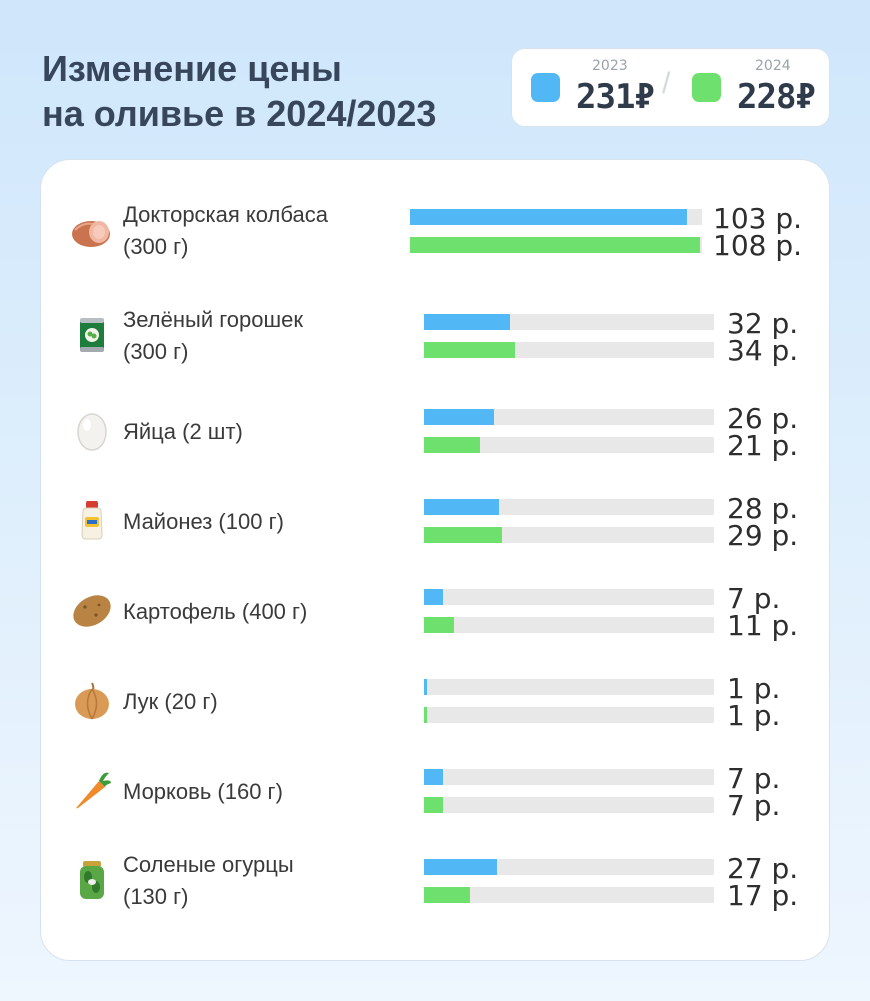 This screenshot has height=1001, width=870. I want to click on mayonnaise-icon, so click(92, 520).